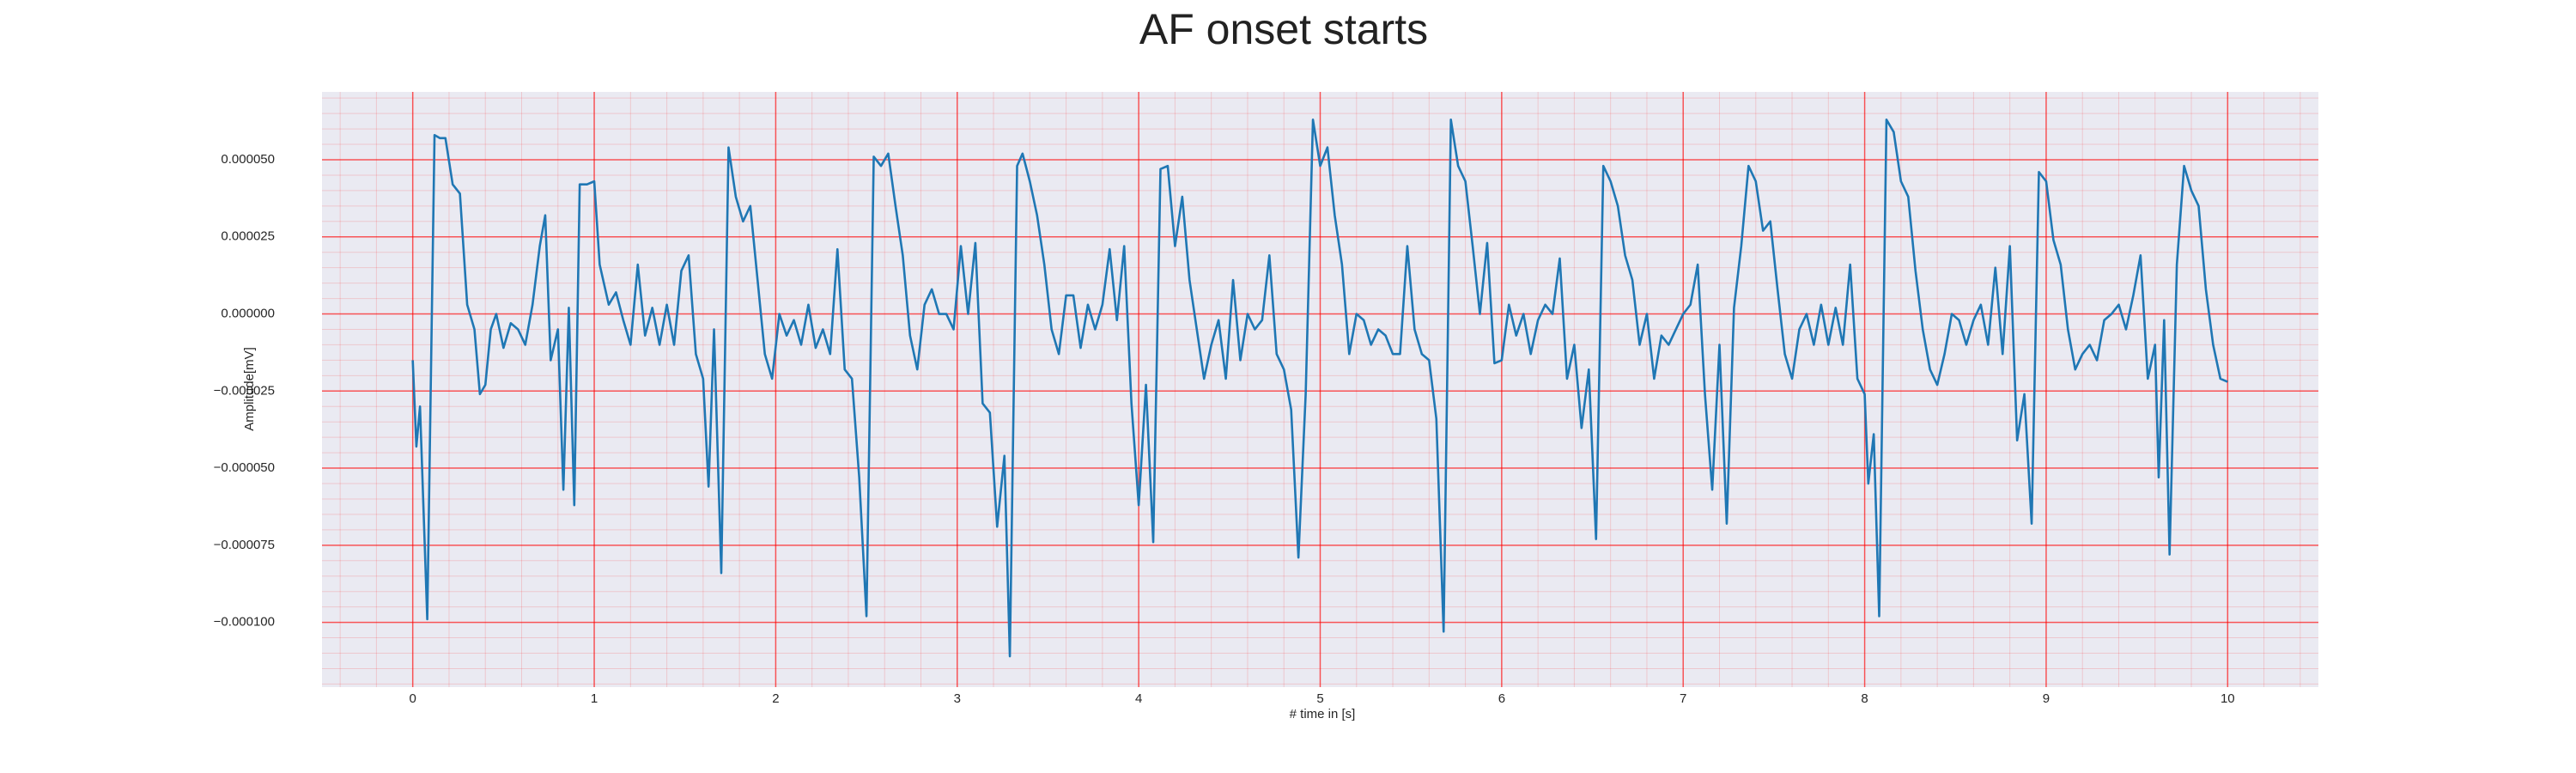  I want to click on y-tick-label: −0.000050, so click(244, 467).